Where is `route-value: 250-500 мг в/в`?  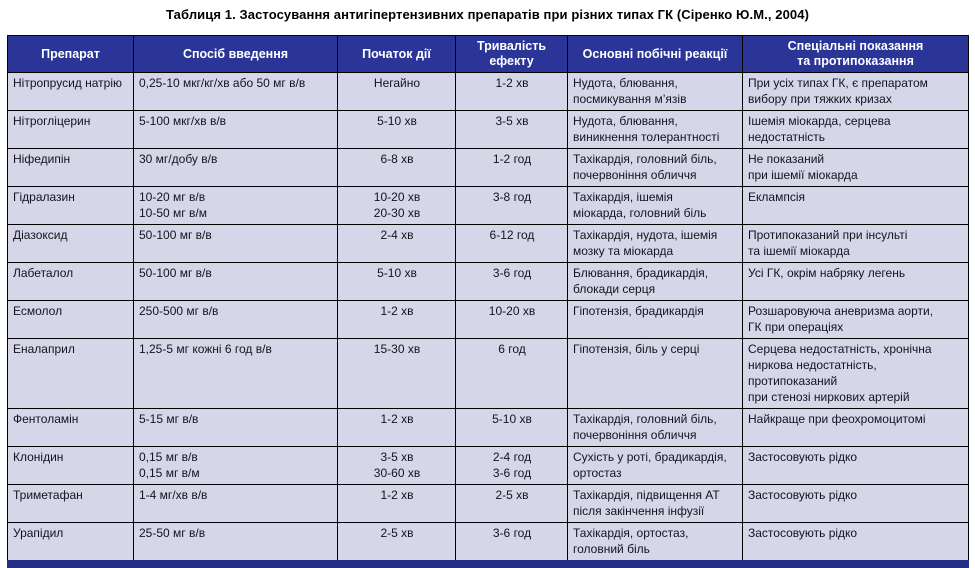
route-value: 250-500 мг в/в is located at coordinates (179, 311).